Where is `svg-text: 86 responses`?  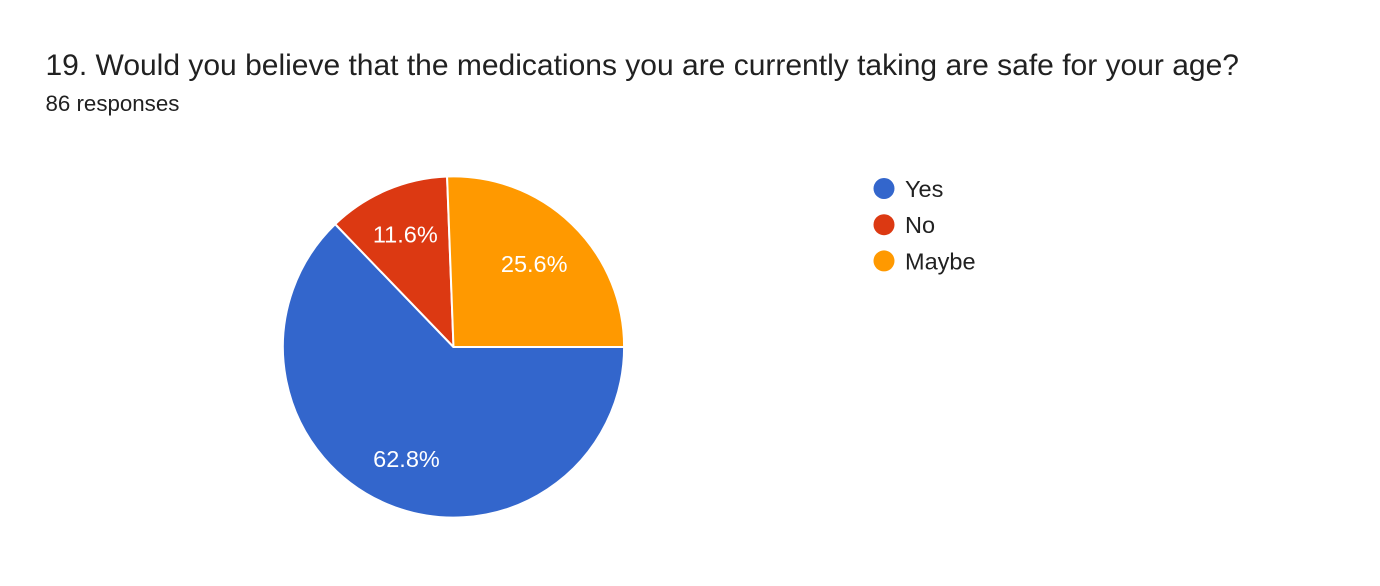 svg-text: 86 responses is located at coordinates (113, 103).